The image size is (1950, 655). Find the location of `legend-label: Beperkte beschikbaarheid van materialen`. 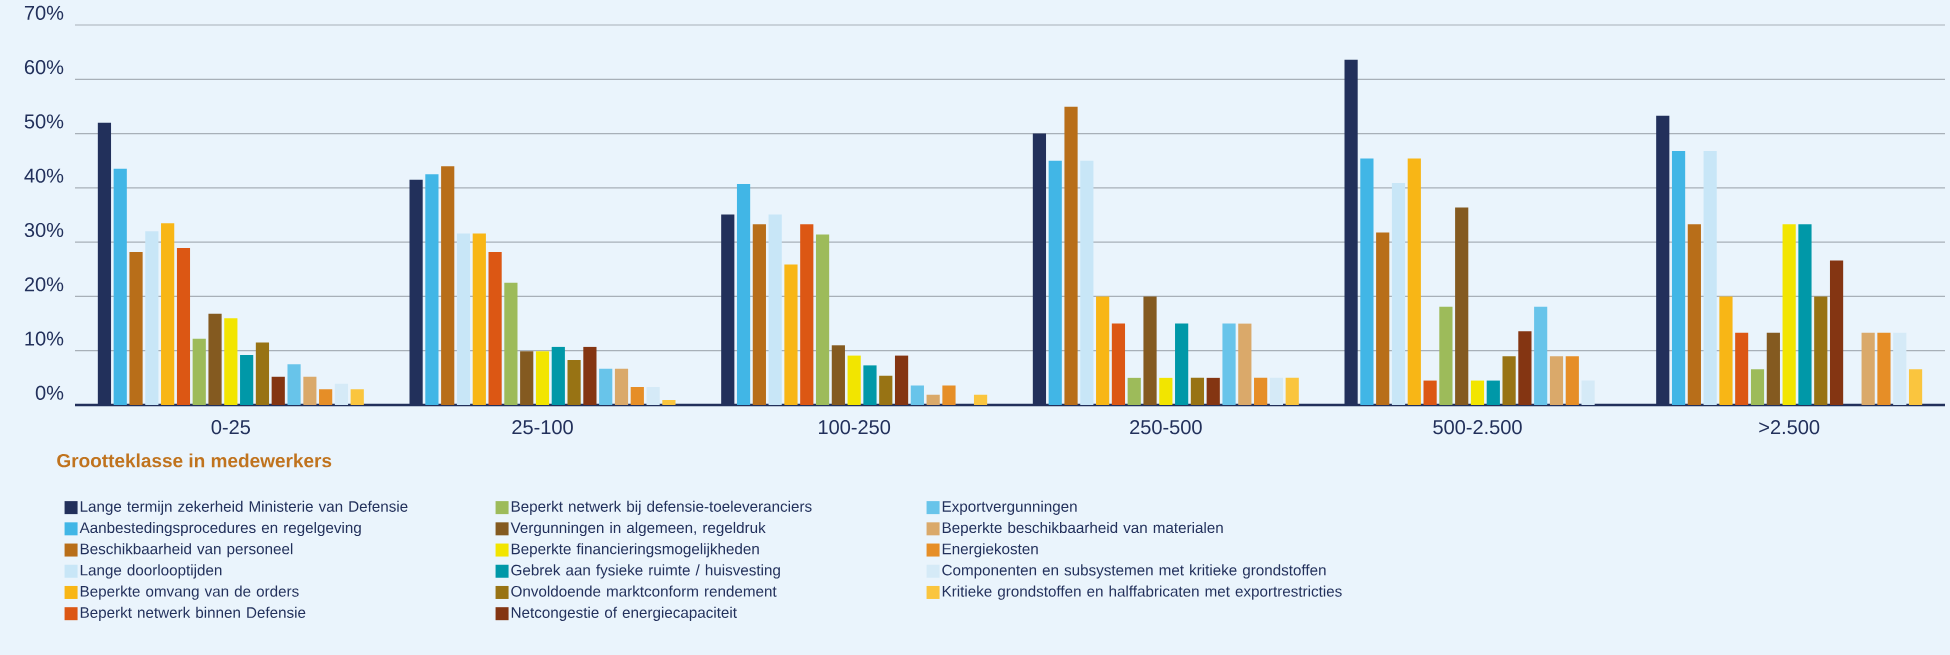

legend-label: Beperkte beschikbaarheid van materialen is located at coordinates (1082, 529).